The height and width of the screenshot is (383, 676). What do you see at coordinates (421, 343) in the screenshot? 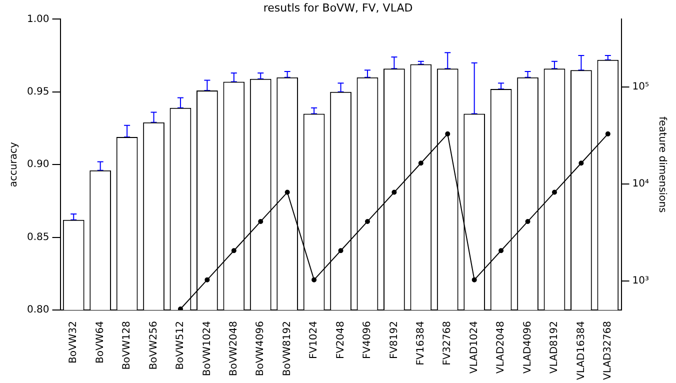
I see `x-tick-label: FV16384` at bounding box center [421, 343].